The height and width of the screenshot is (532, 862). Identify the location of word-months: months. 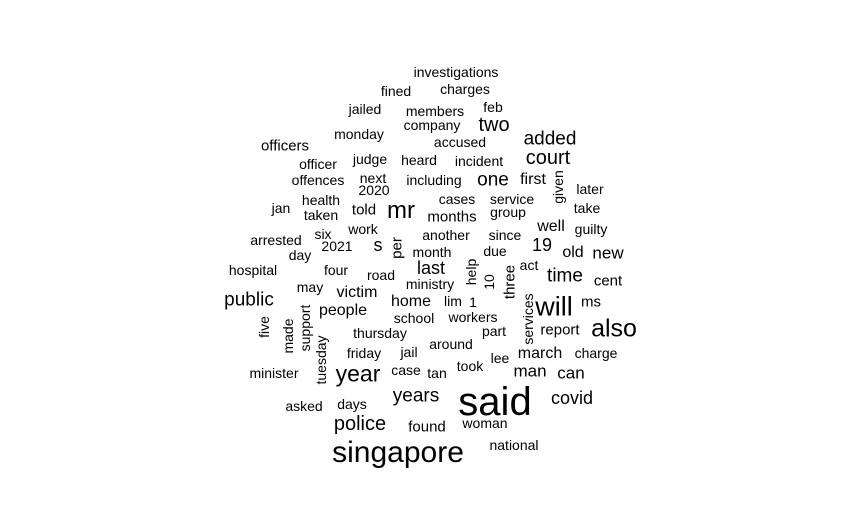
(452, 217).